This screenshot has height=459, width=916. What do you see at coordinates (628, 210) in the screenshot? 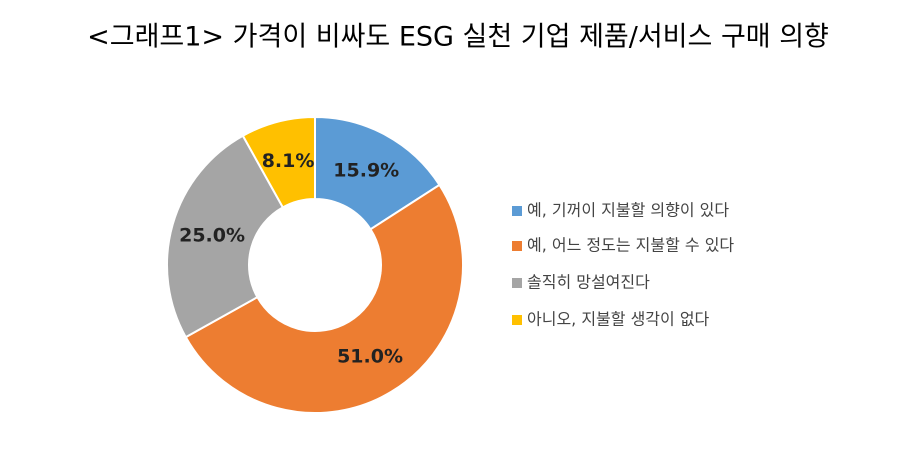
I see `legend-label: 예, 기꺼이 지불할 의향이 있다` at bounding box center [628, 210].